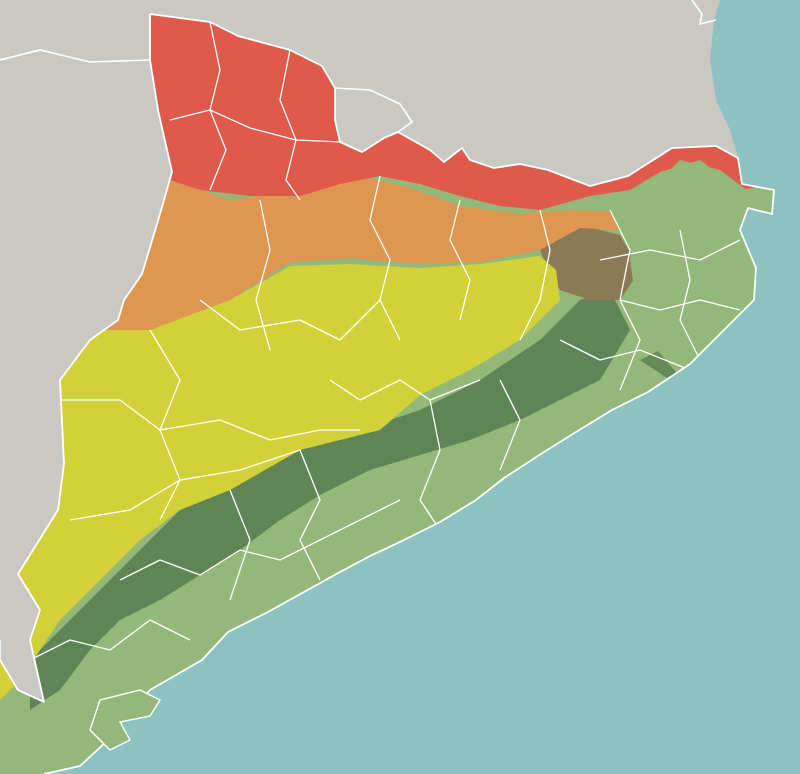 The height and width of the screenshot is (774, 800). I want to click on ebro-delta, so click(125, 720).